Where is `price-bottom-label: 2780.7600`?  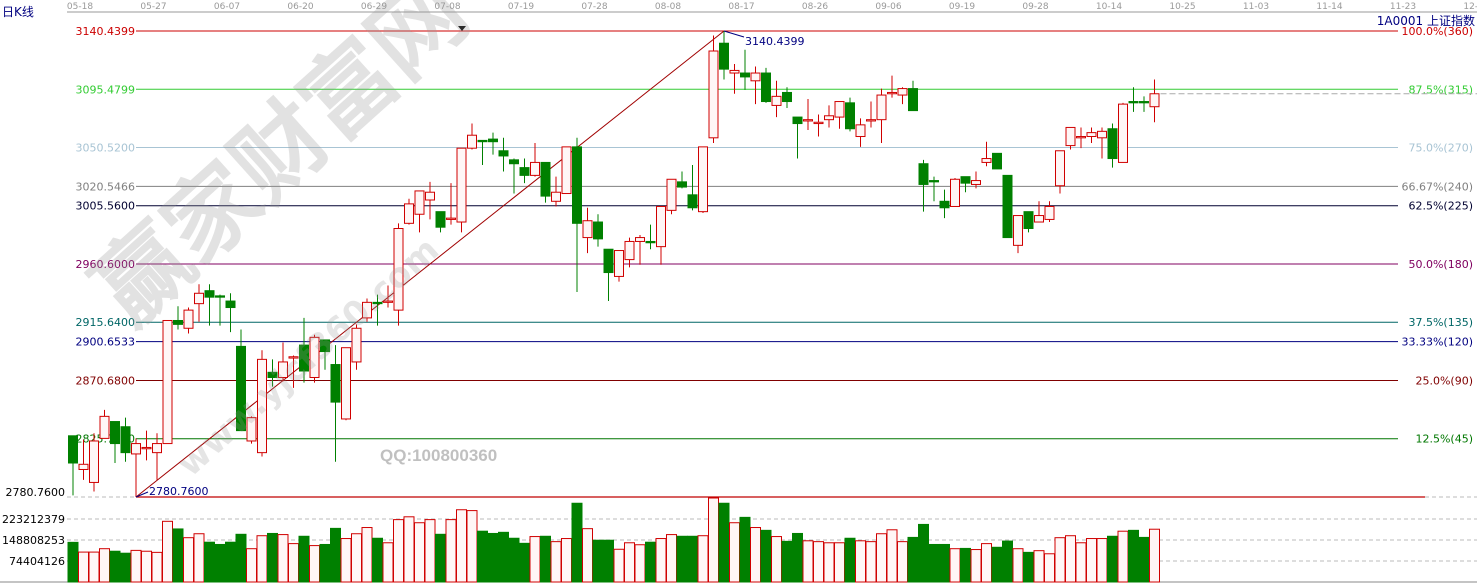 price-bottom-label: 2780.7600 is located at coordinates (36, 492).